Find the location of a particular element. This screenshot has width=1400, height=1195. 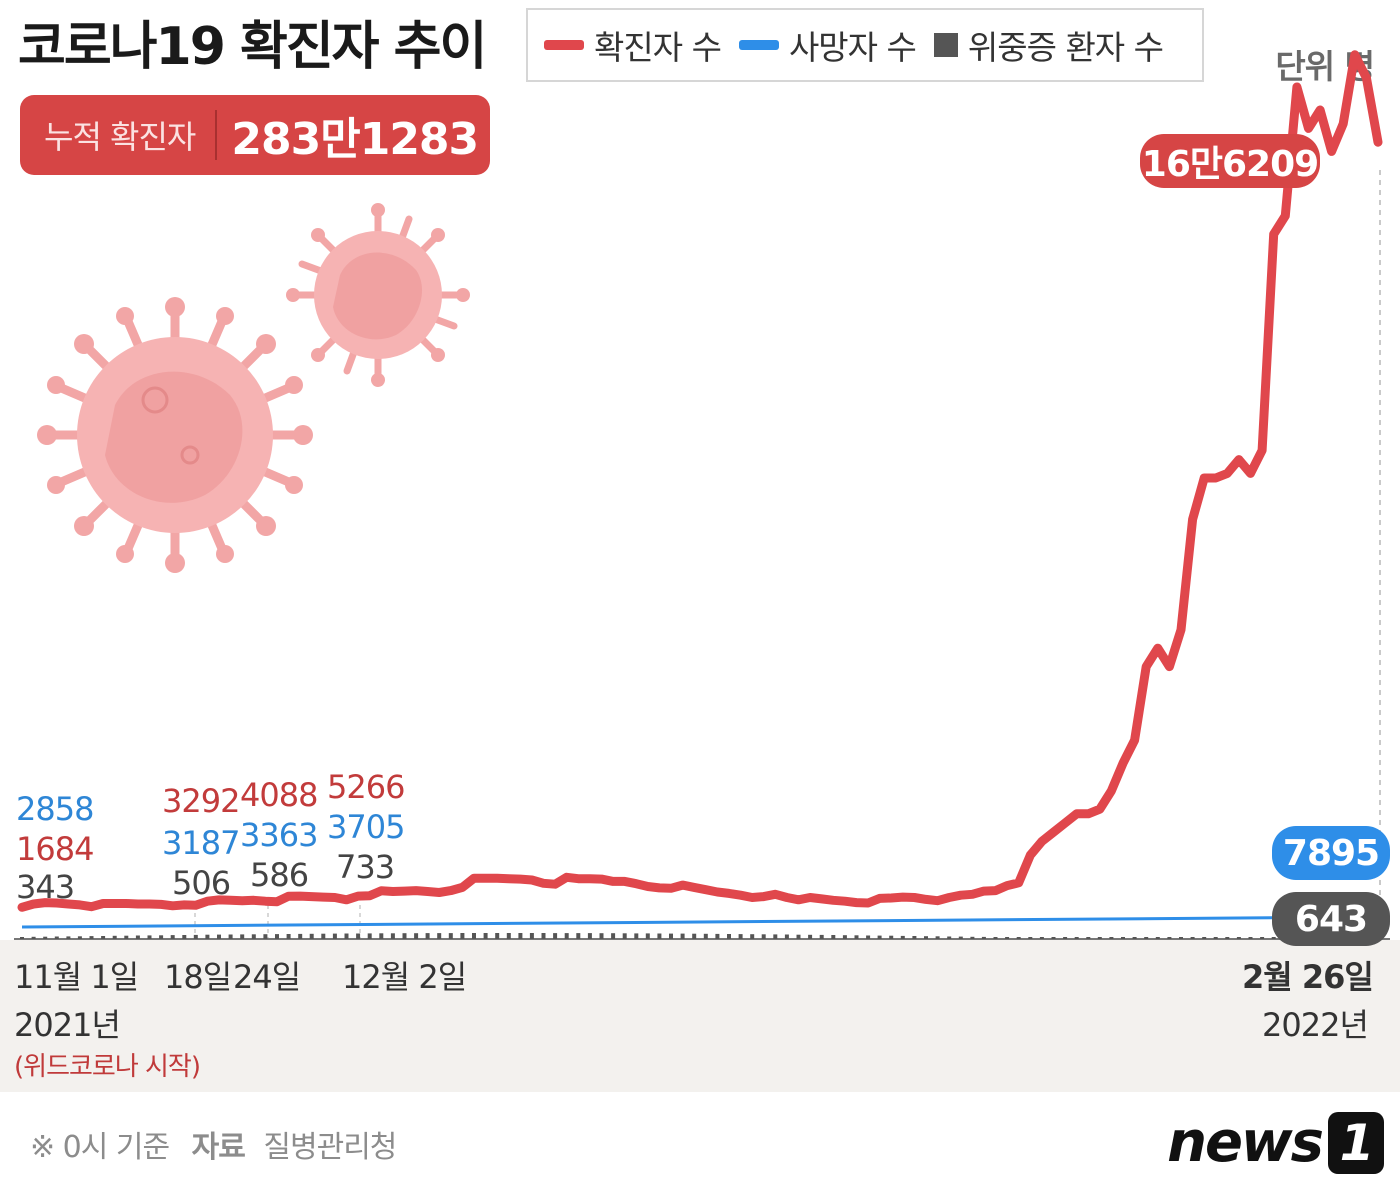

legend-label-deaths: 사망자 수 is located at coordinates (852, 47).